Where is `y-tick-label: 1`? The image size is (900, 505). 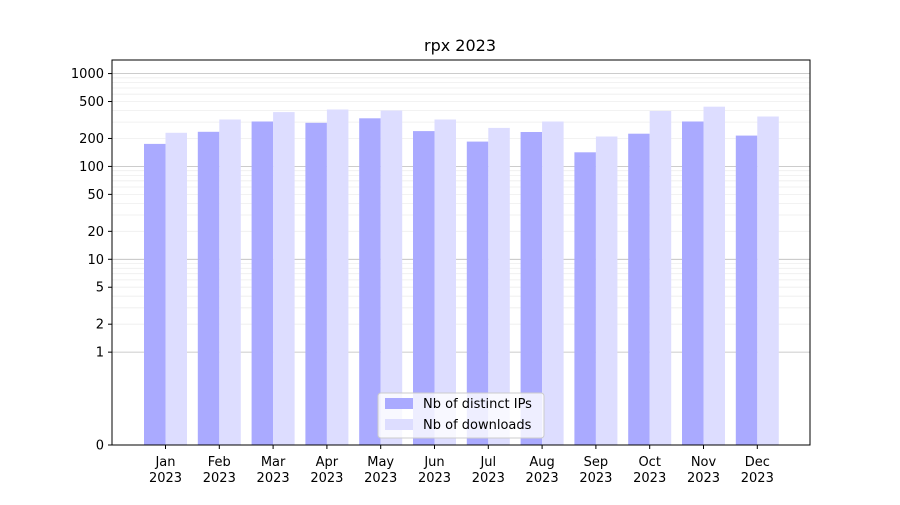
y-tick-label: 1 is located at coordinates (100, 353).